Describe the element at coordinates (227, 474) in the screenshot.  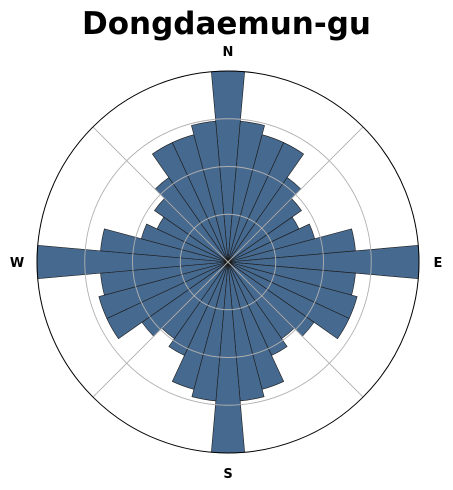
I see `south-label: S` at that location.